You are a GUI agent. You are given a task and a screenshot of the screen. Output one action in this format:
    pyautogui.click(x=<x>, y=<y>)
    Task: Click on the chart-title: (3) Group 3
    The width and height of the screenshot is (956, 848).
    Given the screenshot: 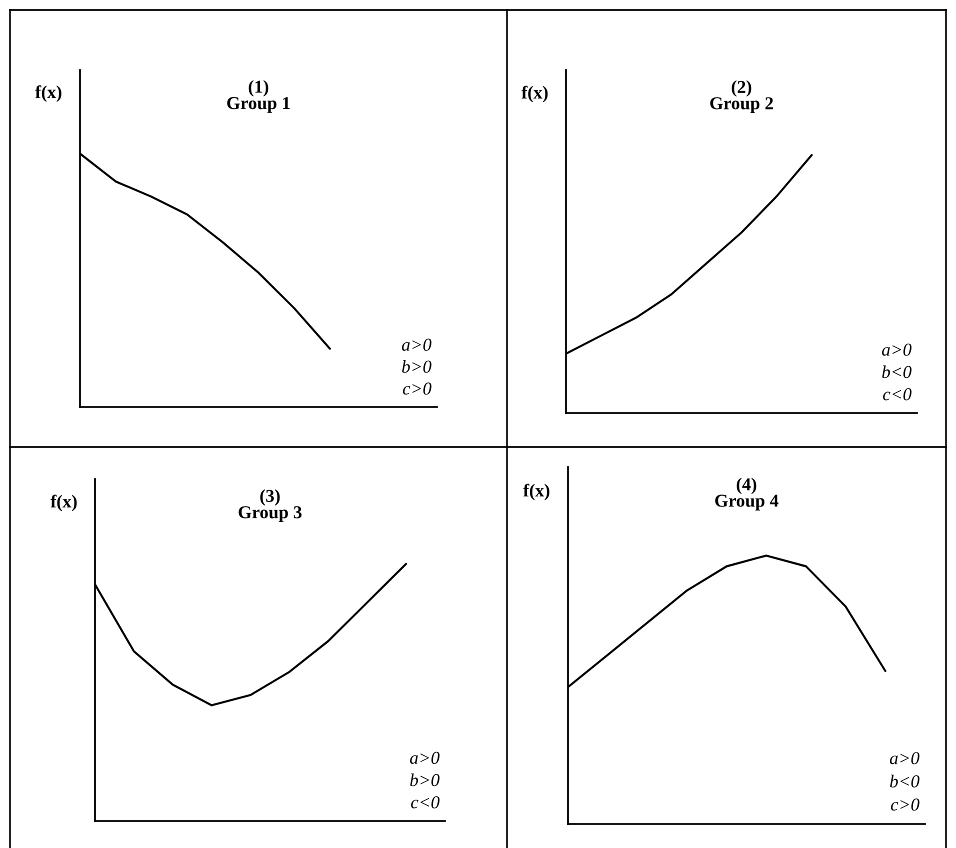 What is the action you would take?
    pyautogui.click(x=270, y=505)
    